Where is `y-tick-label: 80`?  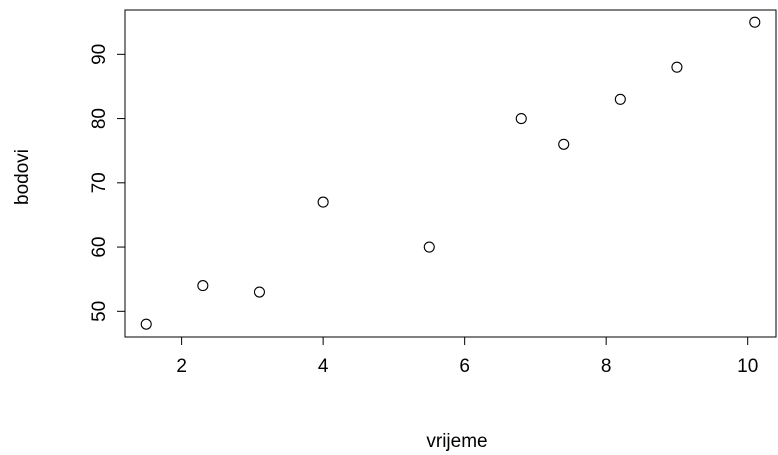 y-tick-label: 80 is located at coordinates (99, 118).